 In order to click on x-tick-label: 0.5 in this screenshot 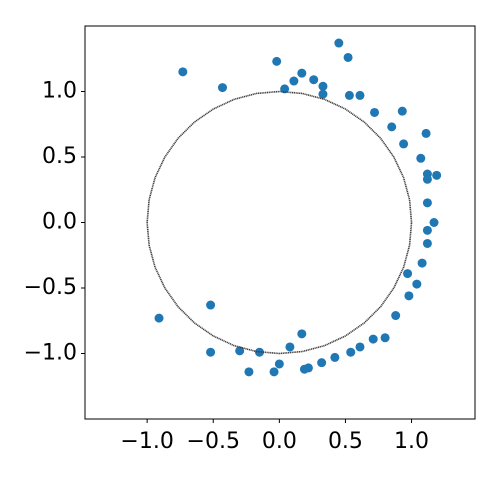, I will do `click(345, 441)`.